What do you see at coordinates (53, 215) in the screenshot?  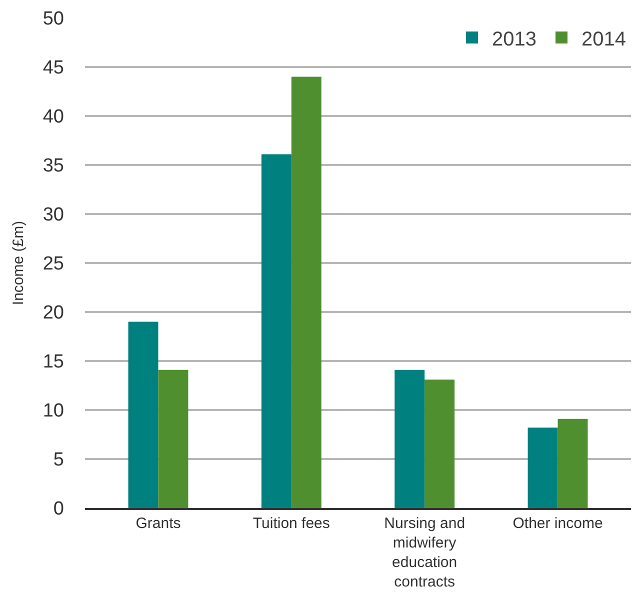 I see `y-tick-label: 30` at bounding box center [53, 215].